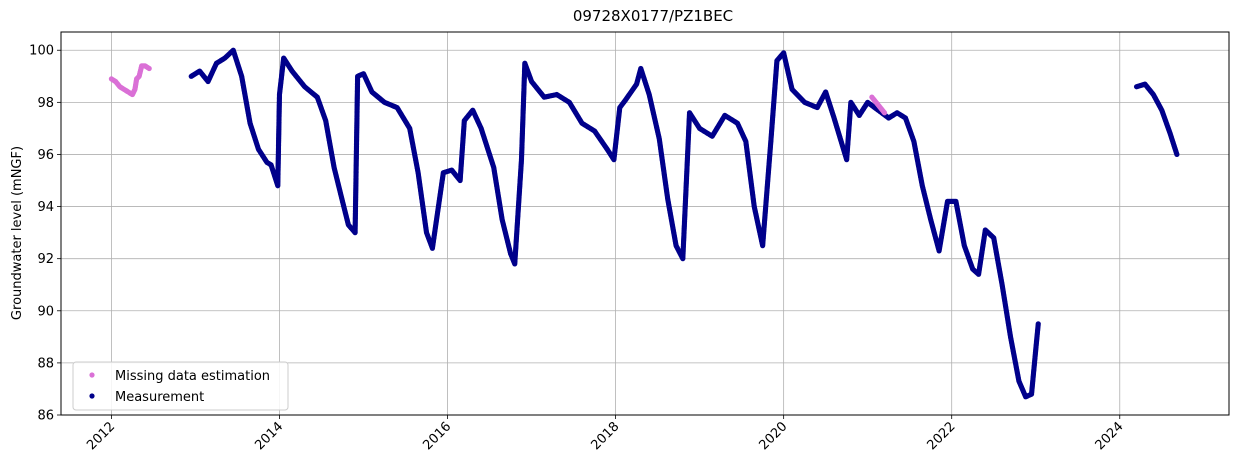  What do you see at coordinates (45, 155) in the screenshot?
I see `y-tick-label: 96` at bounding box center [45, 155].